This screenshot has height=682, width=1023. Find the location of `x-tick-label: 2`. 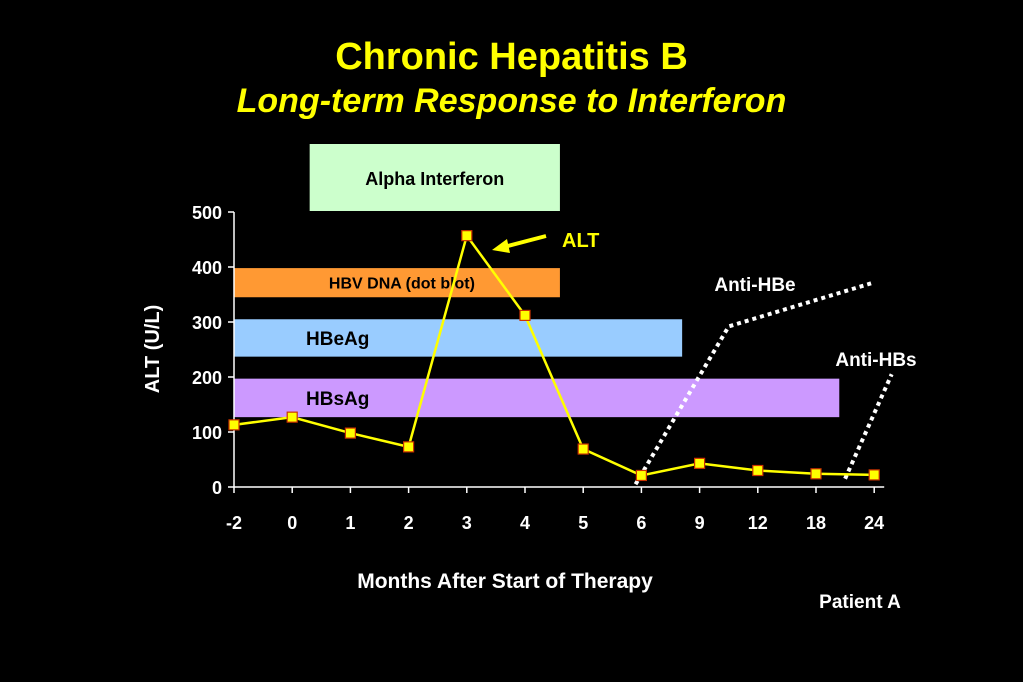

x-tick-label: 2 is located at coordinates (409, 523).